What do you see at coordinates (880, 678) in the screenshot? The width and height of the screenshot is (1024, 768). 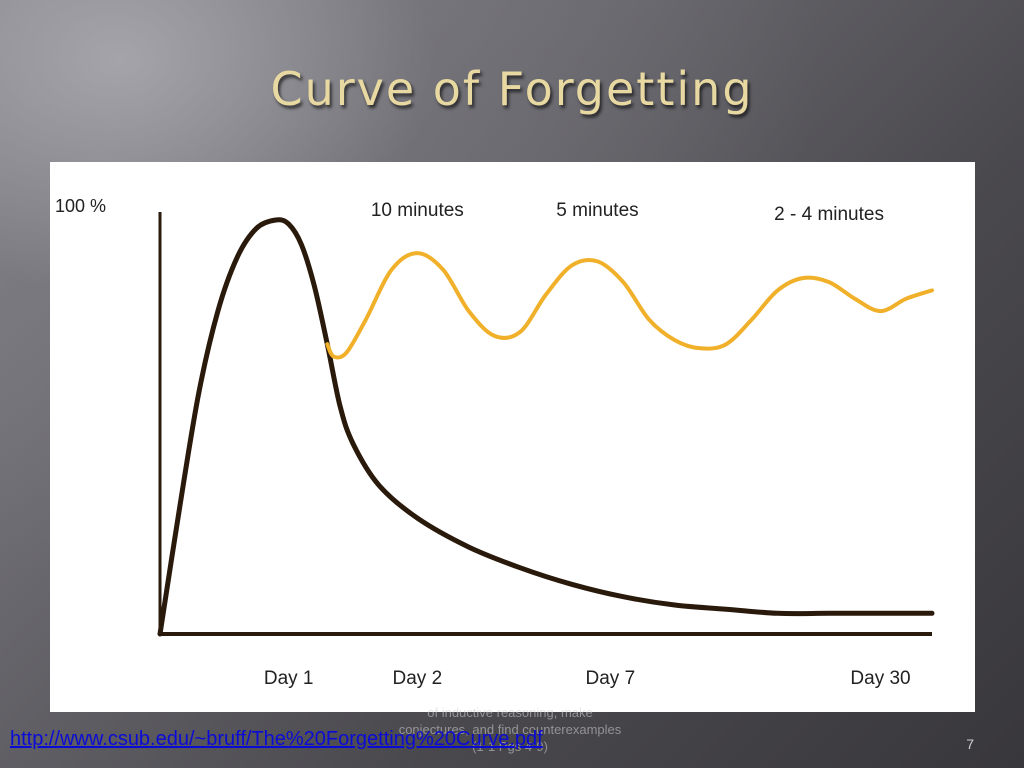 I see `x-tick-label: Day 30` at bounding box center [880, 678].